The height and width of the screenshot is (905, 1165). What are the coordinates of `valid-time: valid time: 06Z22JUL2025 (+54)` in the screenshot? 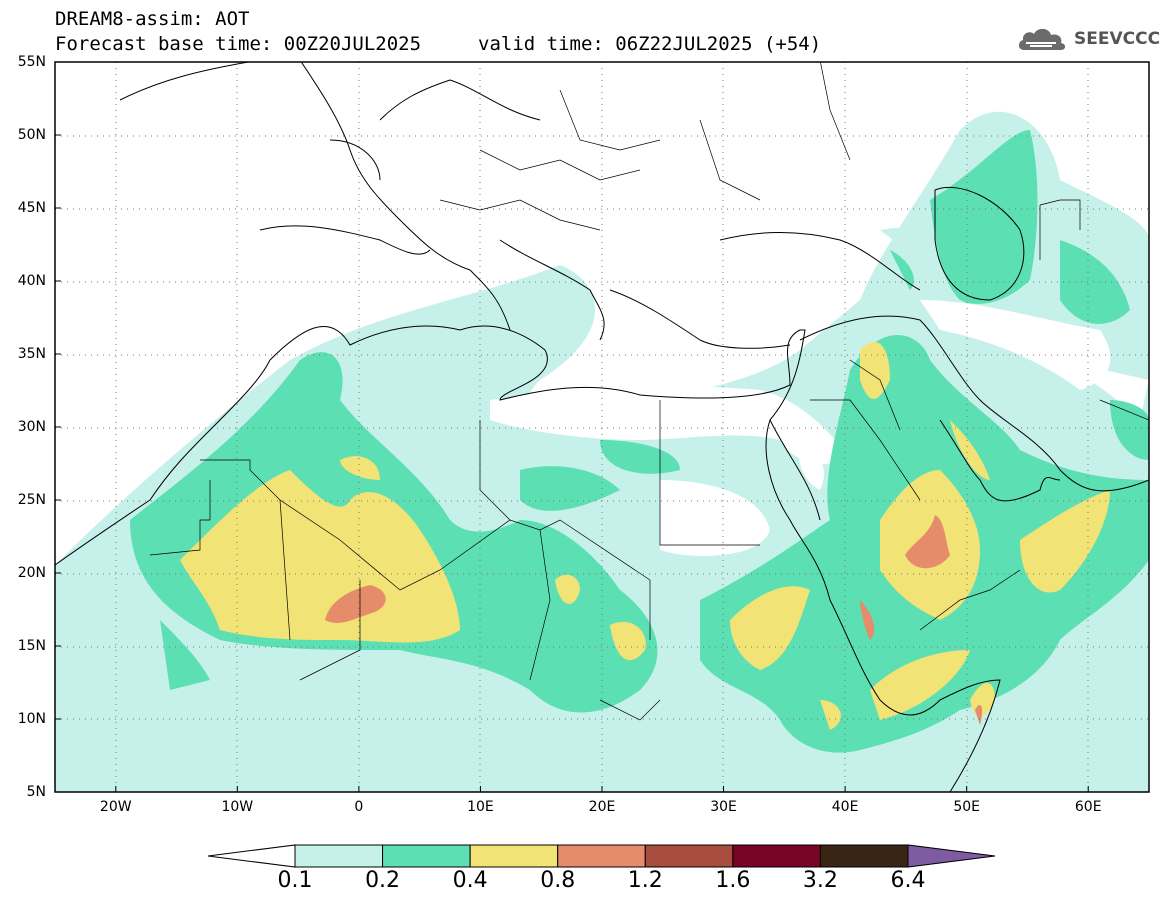 It's located at (650, 44).